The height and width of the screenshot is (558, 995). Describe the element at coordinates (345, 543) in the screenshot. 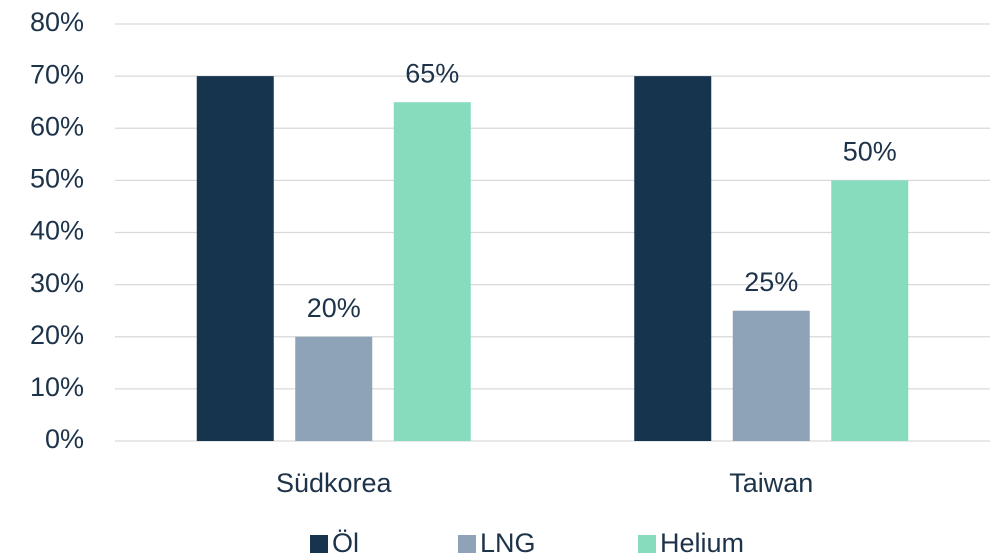

I see `legend-label: Öl` at that location.